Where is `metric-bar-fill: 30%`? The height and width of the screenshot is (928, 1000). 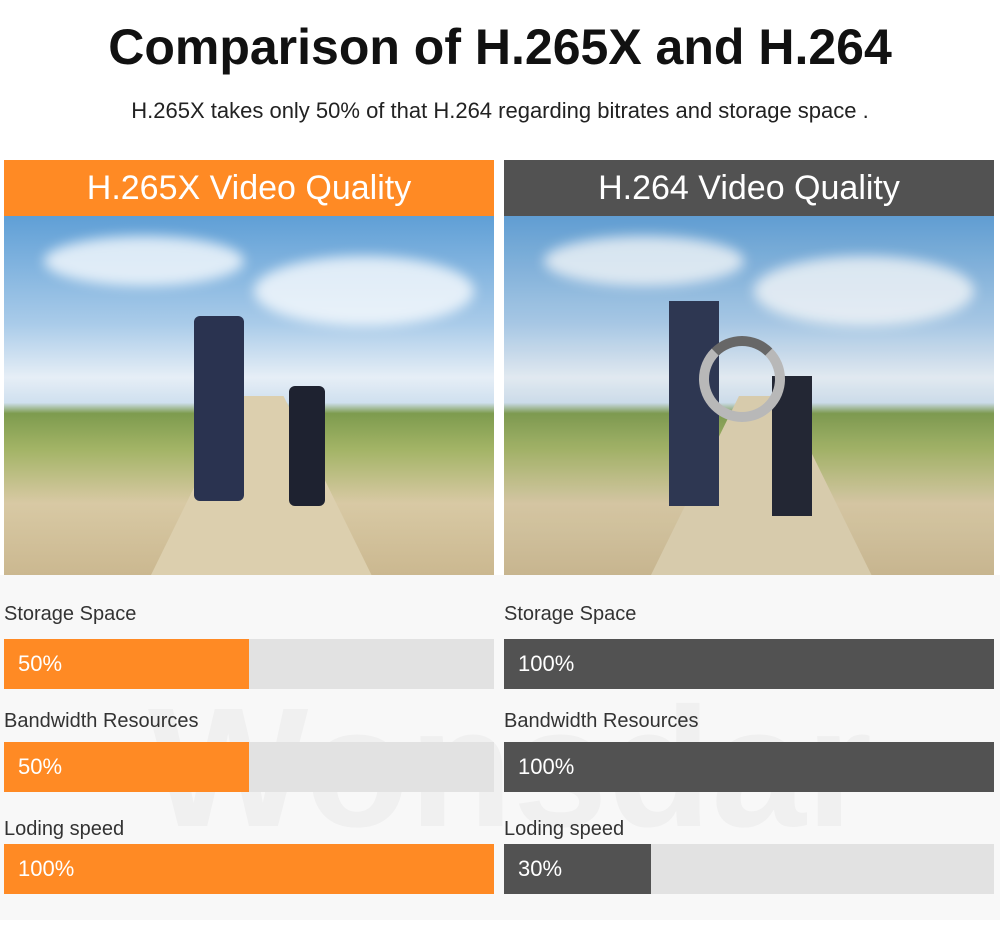
metric-bar-fill: 30% is located at coordinates (577, 869).